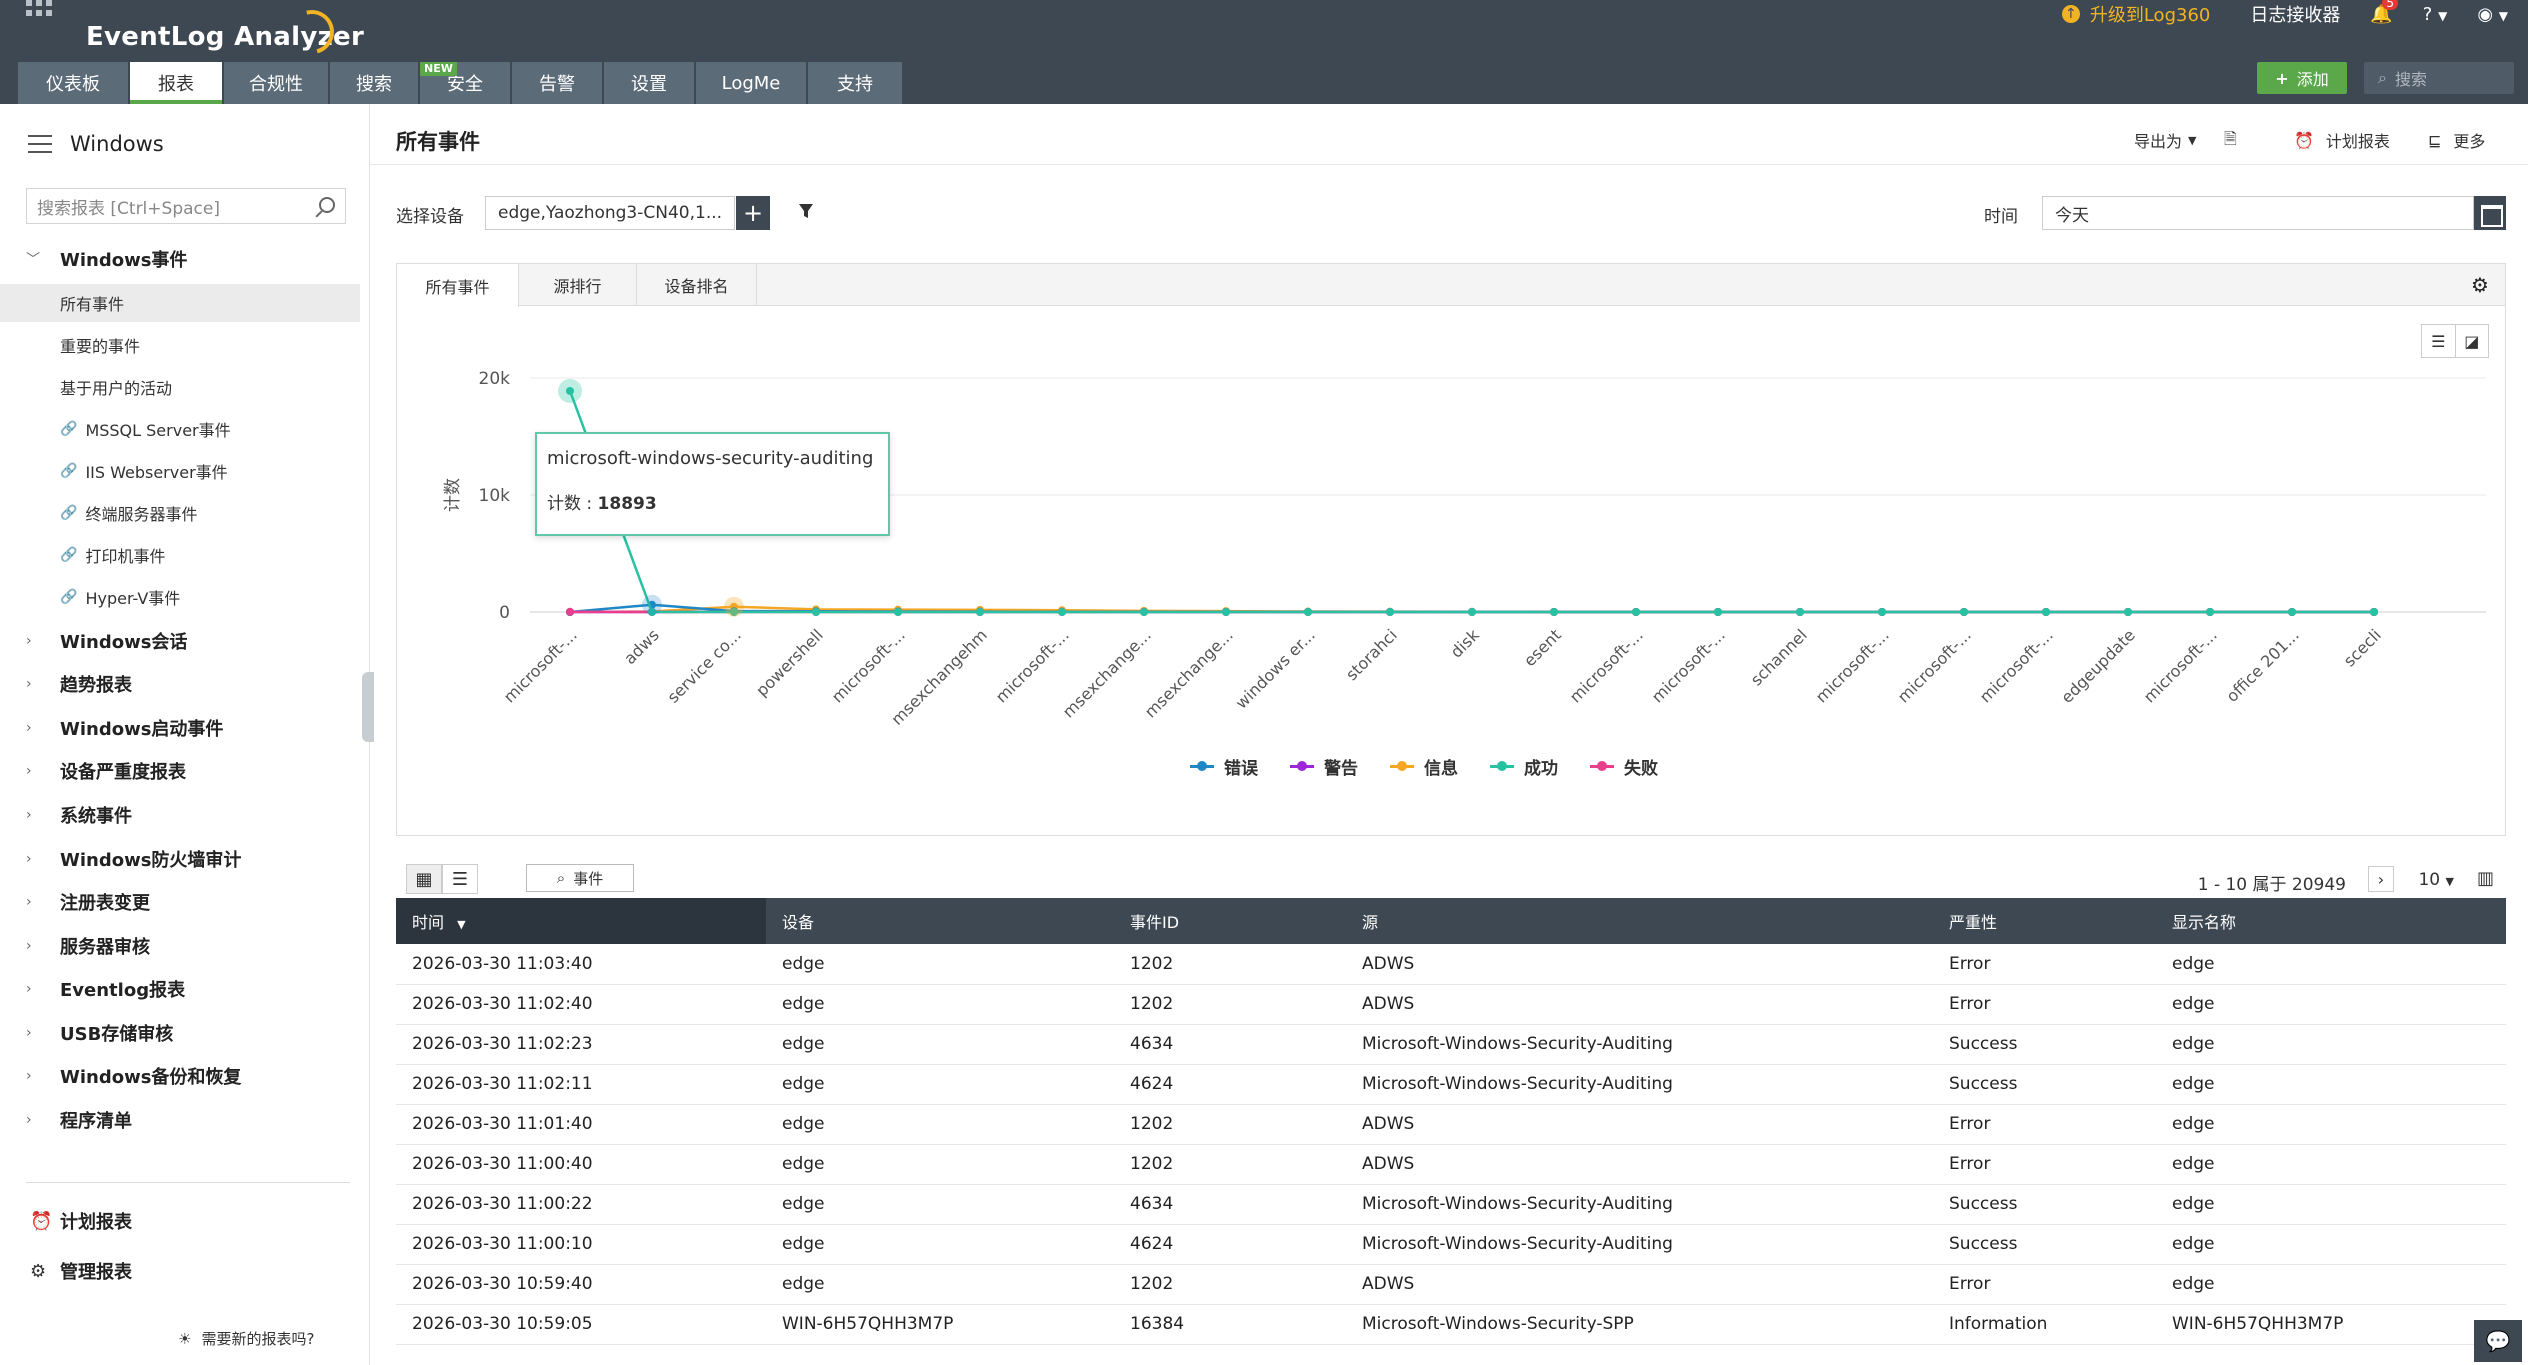 The image size is (2528, 1365). Describe the element at coordinates (2165, 140) in the screenshot. I see `export-menu: 导出为 ▼` at that location.